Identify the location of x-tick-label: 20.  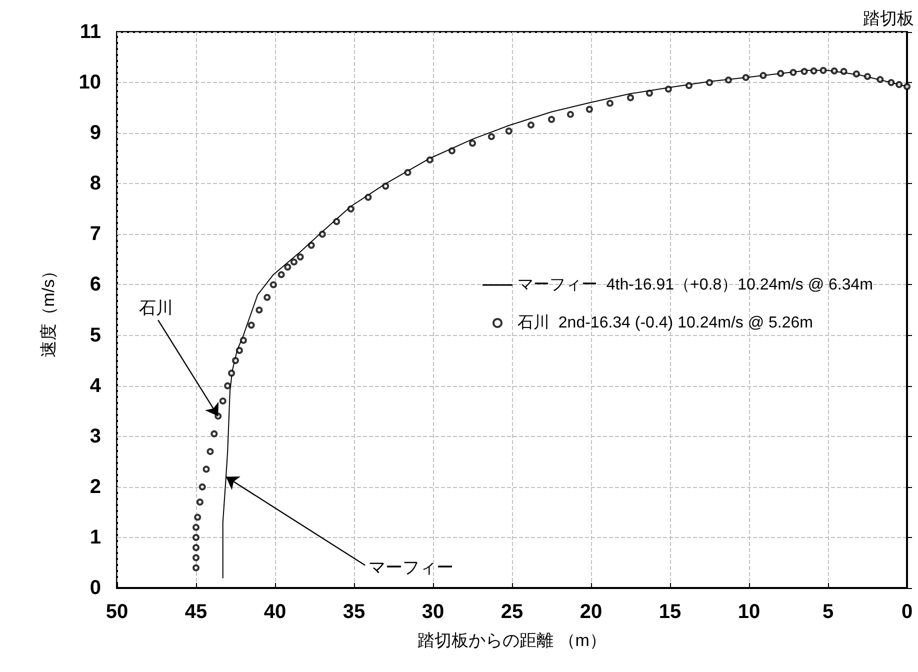
(591, 612).